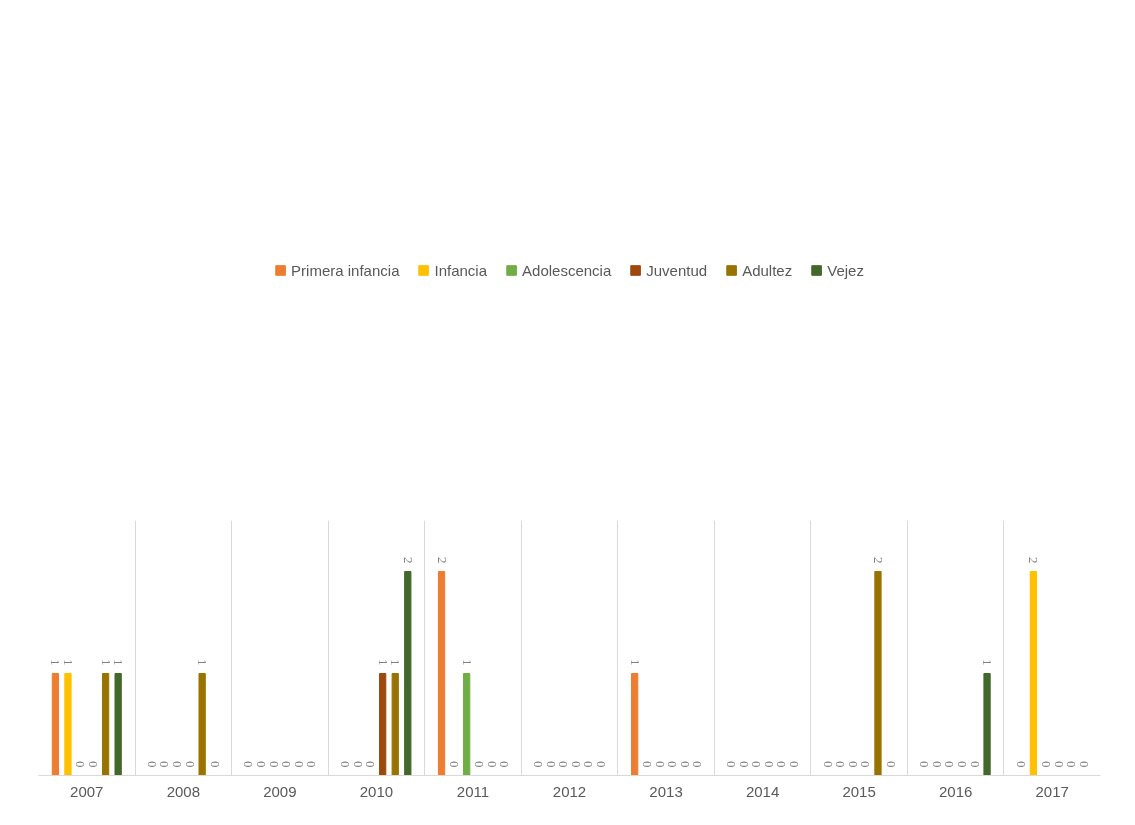 This screenshot has height=825, width=1135. Describe the element at coordinates (473, 791) in the screenshot. I see `x-tick-label: 2011` at that location.